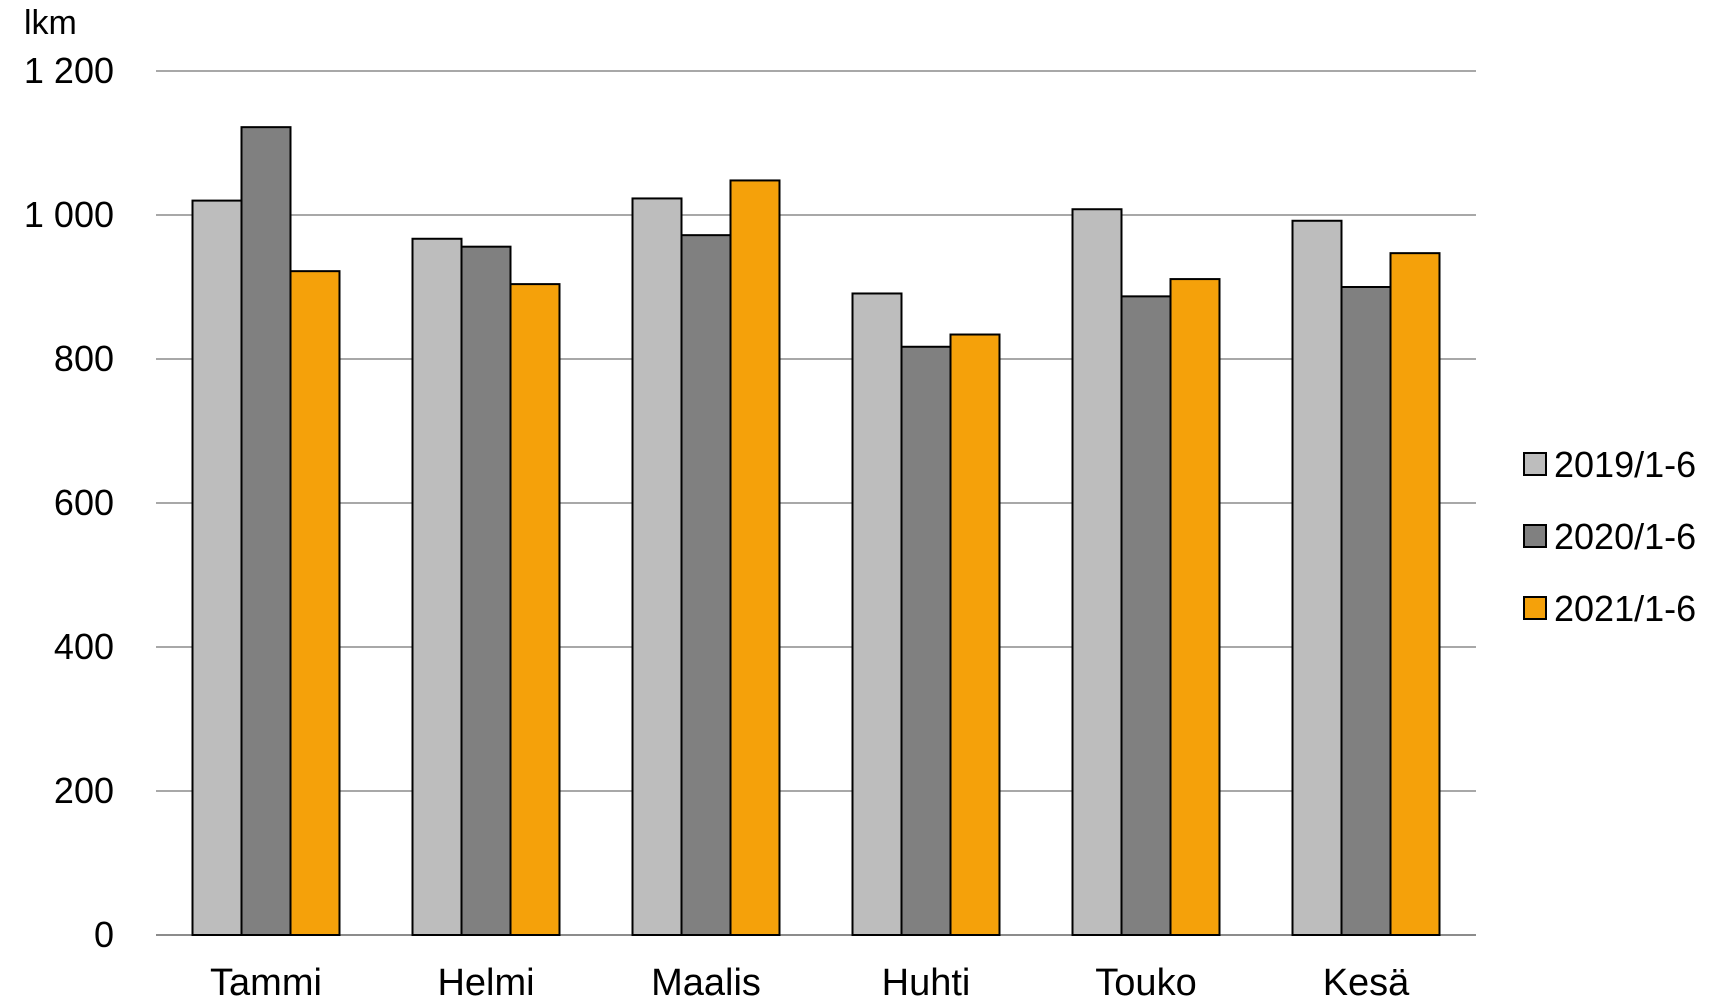  Describe the element at coordinates (810, 983) in the screenshot. I see `x-axis-labels: Tammi Helmi Maalis Huhti Touko Kesä` at that location.